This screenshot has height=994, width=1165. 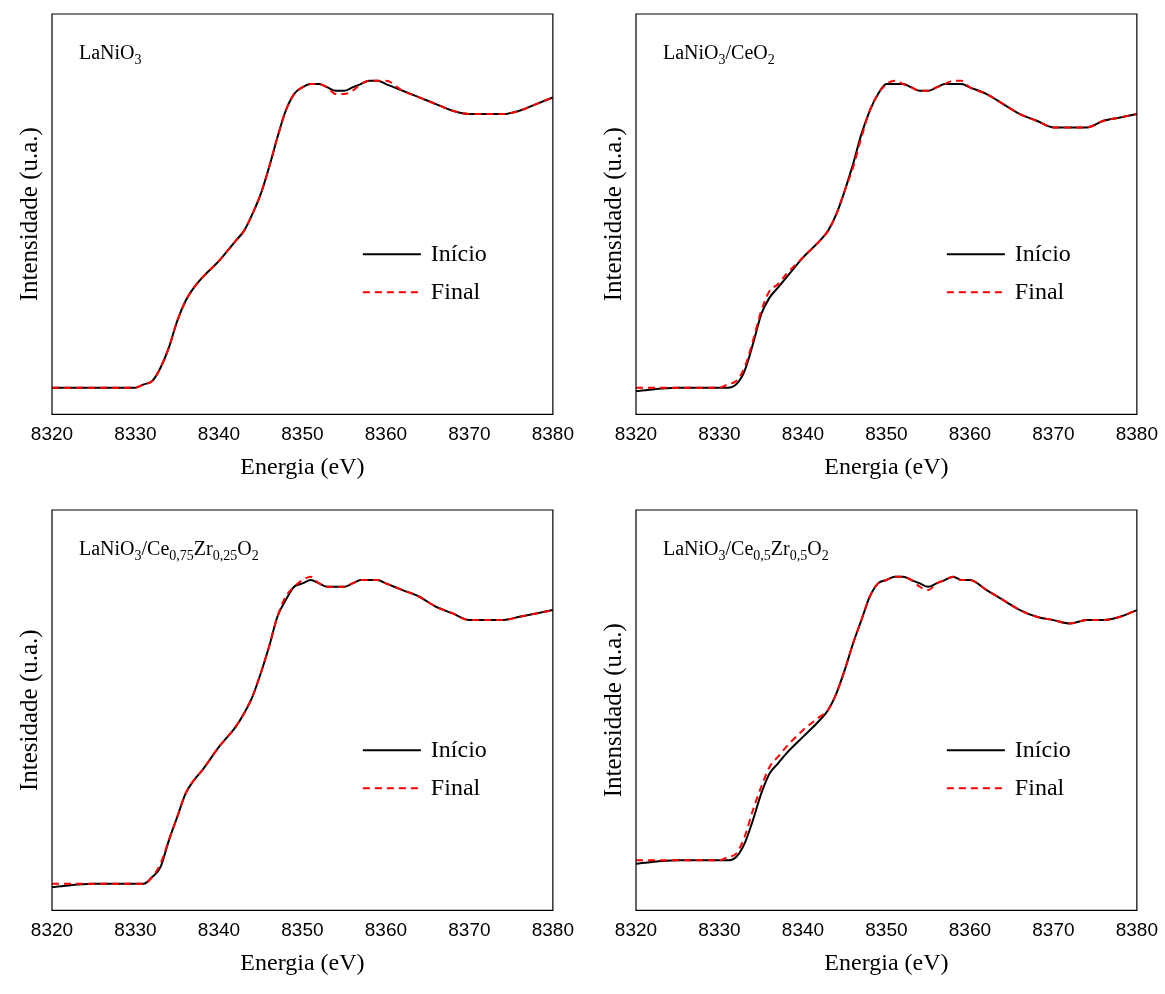 What do you see at coordinates (28, 710) in the screenshot?
I see `y-axis-title: Intesidade (u.a.)` at bounding box center [28, 710].